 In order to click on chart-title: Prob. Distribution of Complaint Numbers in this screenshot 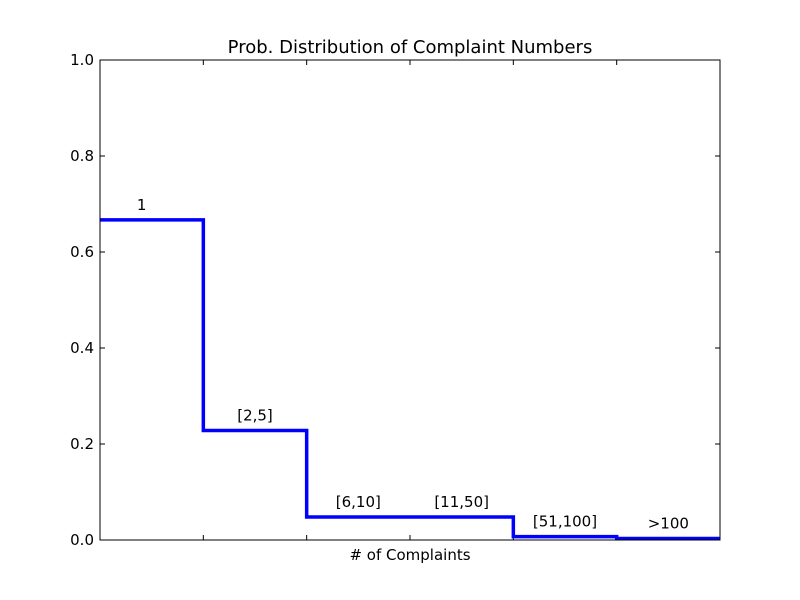, I will do `click(410, 47)`.